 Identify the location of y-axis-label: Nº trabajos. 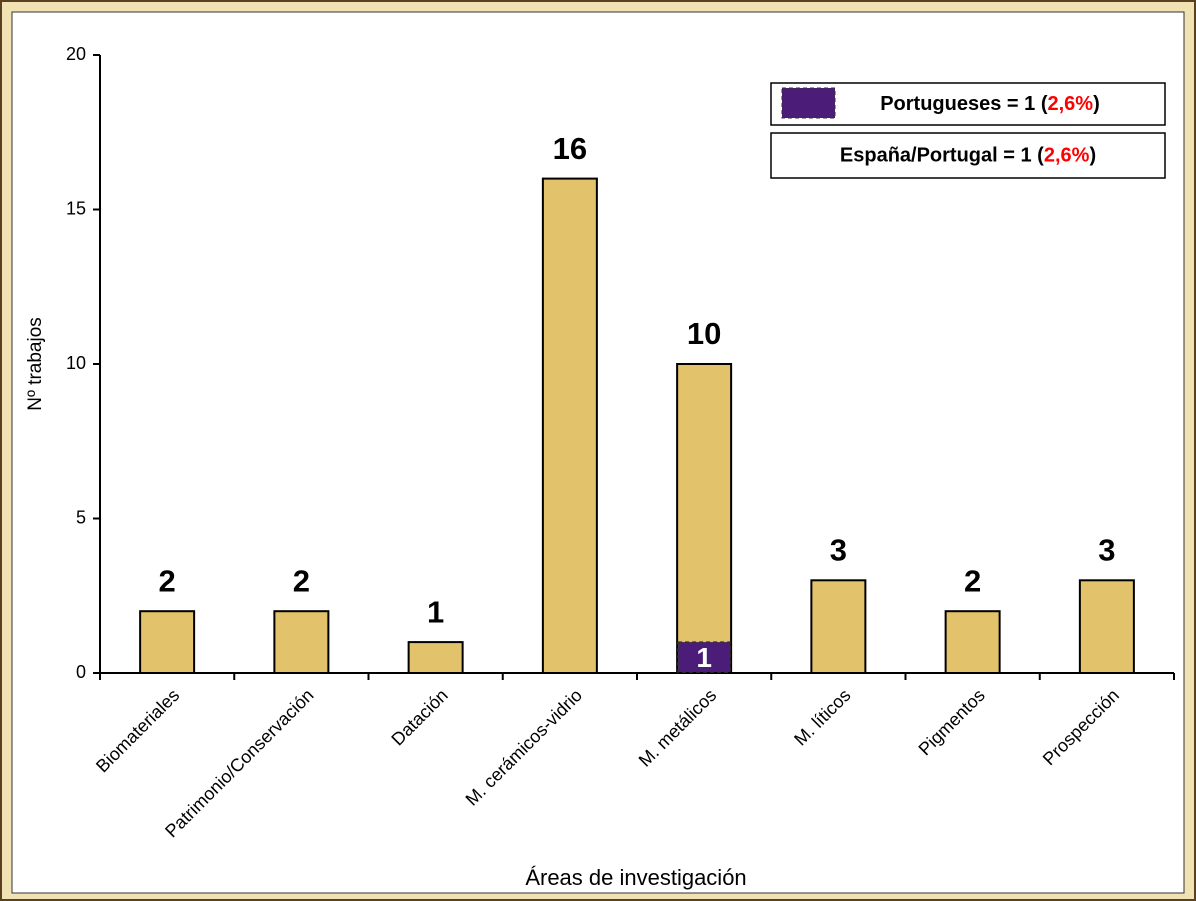
(35, 364).